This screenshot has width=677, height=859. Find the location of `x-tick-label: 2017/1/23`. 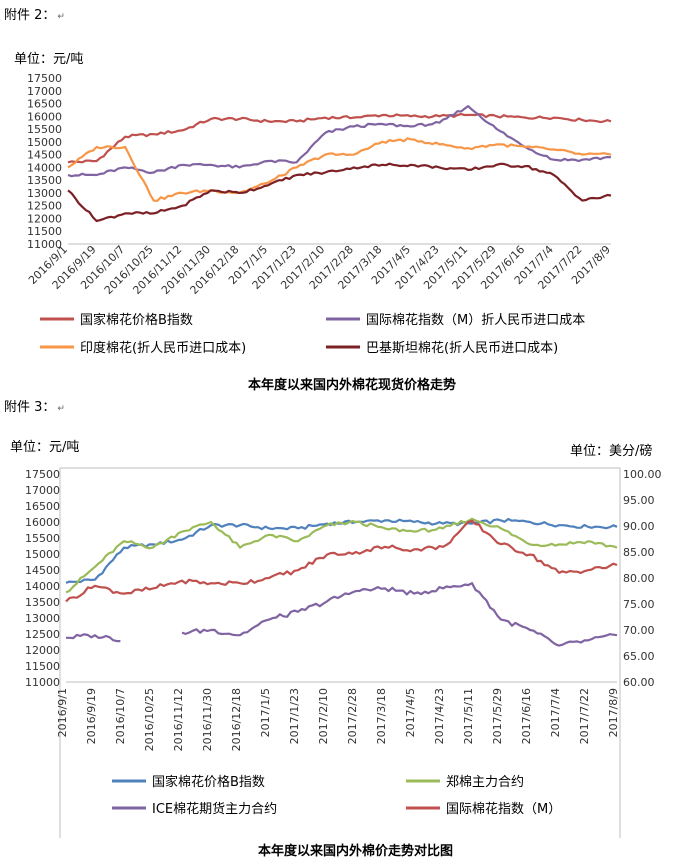

x-tick-label: 2017/1/23 is located at coordinates (294, 716).